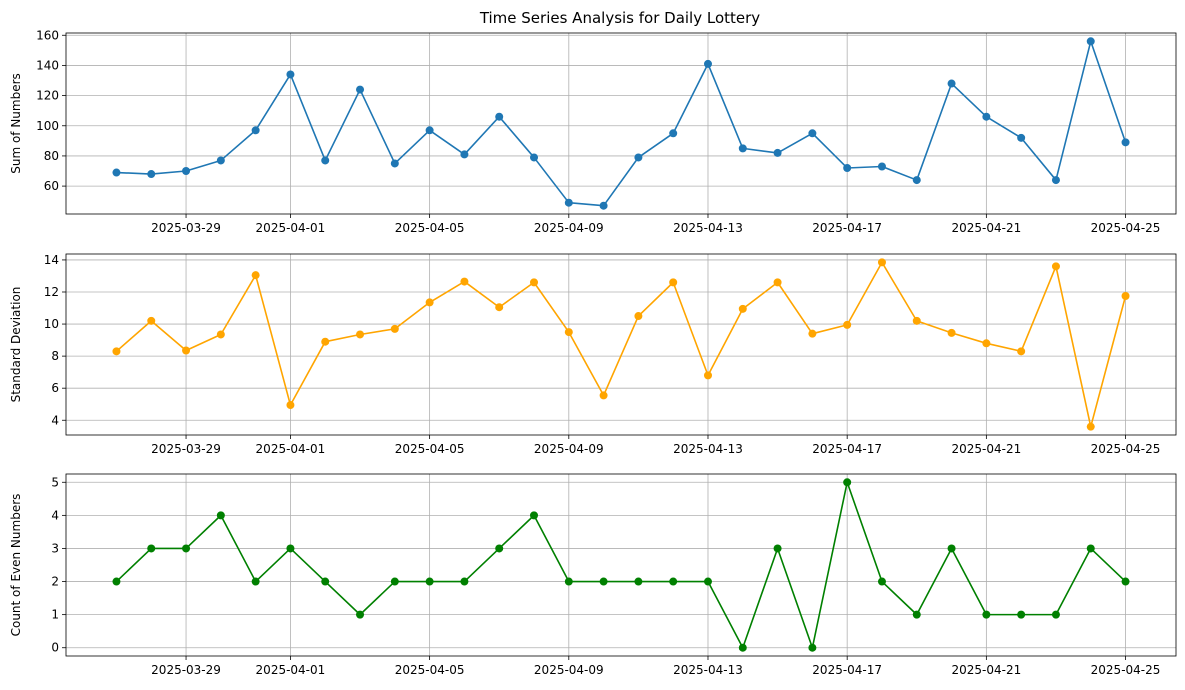 Image resolution: width=1185 pixels, height=690 pixels. What do you see at coordinates (47, 96) in the screenshot?
I see `y-tick-label: 120` at bounding box center [47, 96].